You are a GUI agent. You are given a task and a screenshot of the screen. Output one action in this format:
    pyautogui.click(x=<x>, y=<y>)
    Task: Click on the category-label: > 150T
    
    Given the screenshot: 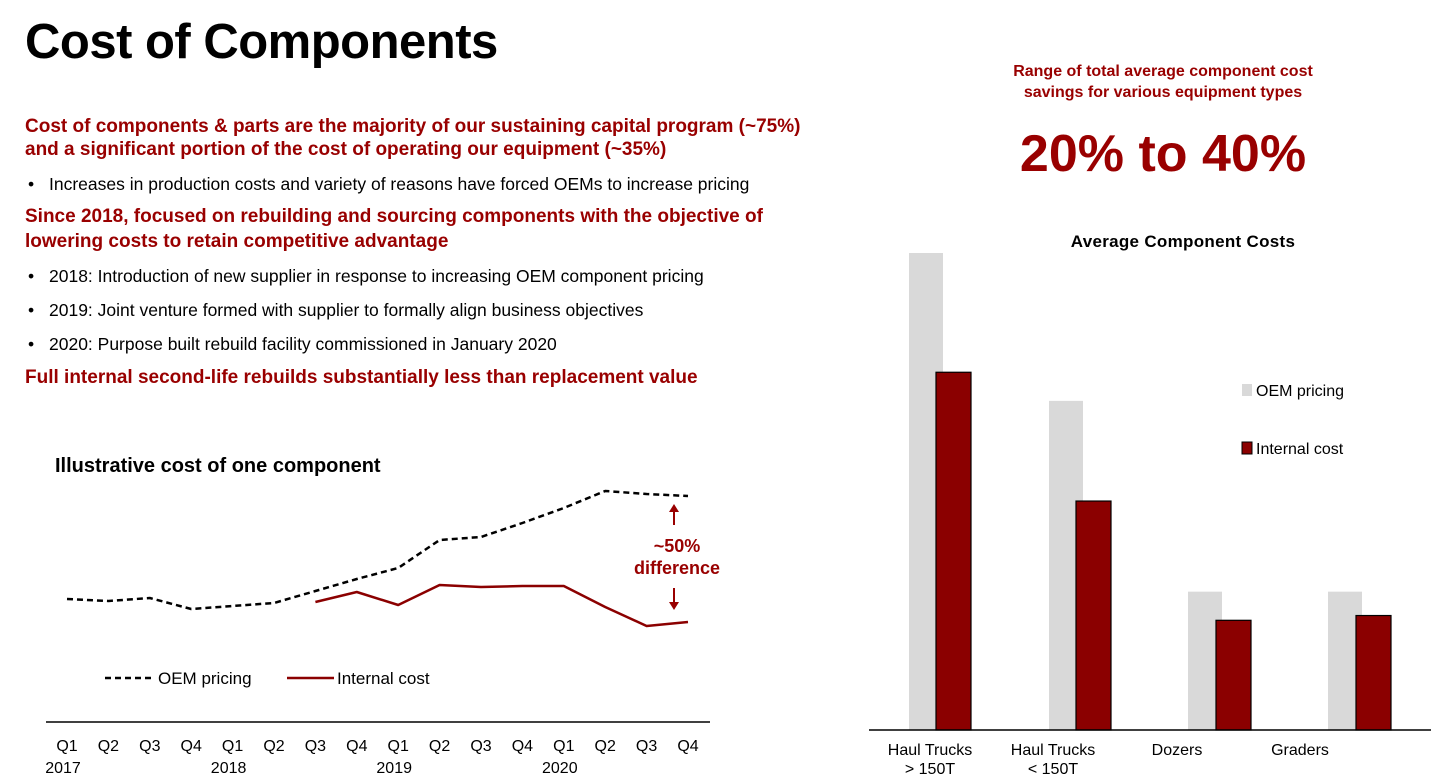 What is the action you would take?
    pyautogui.click(x=930, y=769)
    